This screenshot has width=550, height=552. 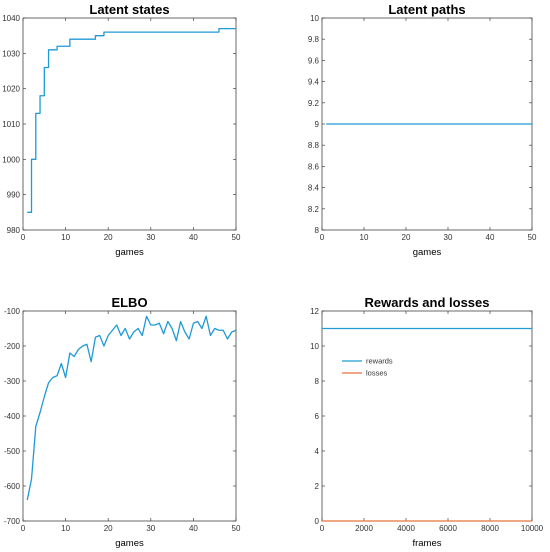 What do you see at coordinates (314, 145) in the screenshot?
I see `chart-2-y-tick-label: 8.8` at bounding box center [314, 145].